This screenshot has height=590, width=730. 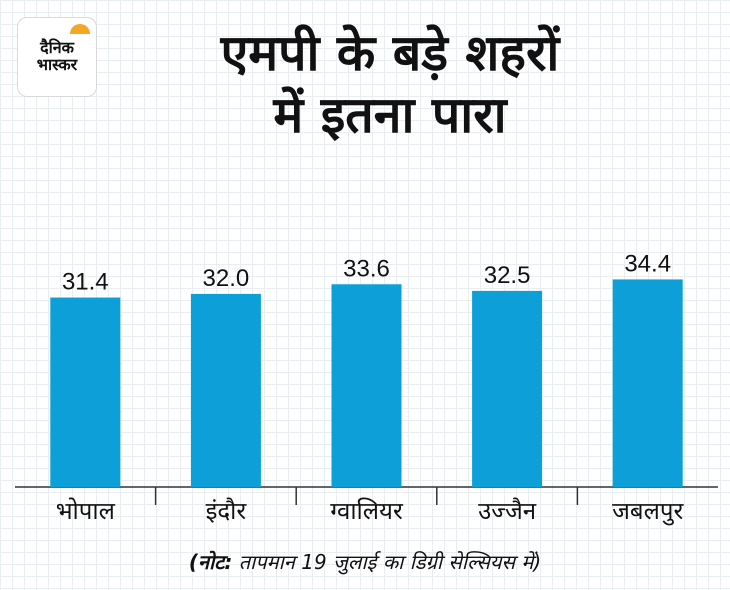 I want to click on value-label-4: 34.4, so click(x=647, y=263).